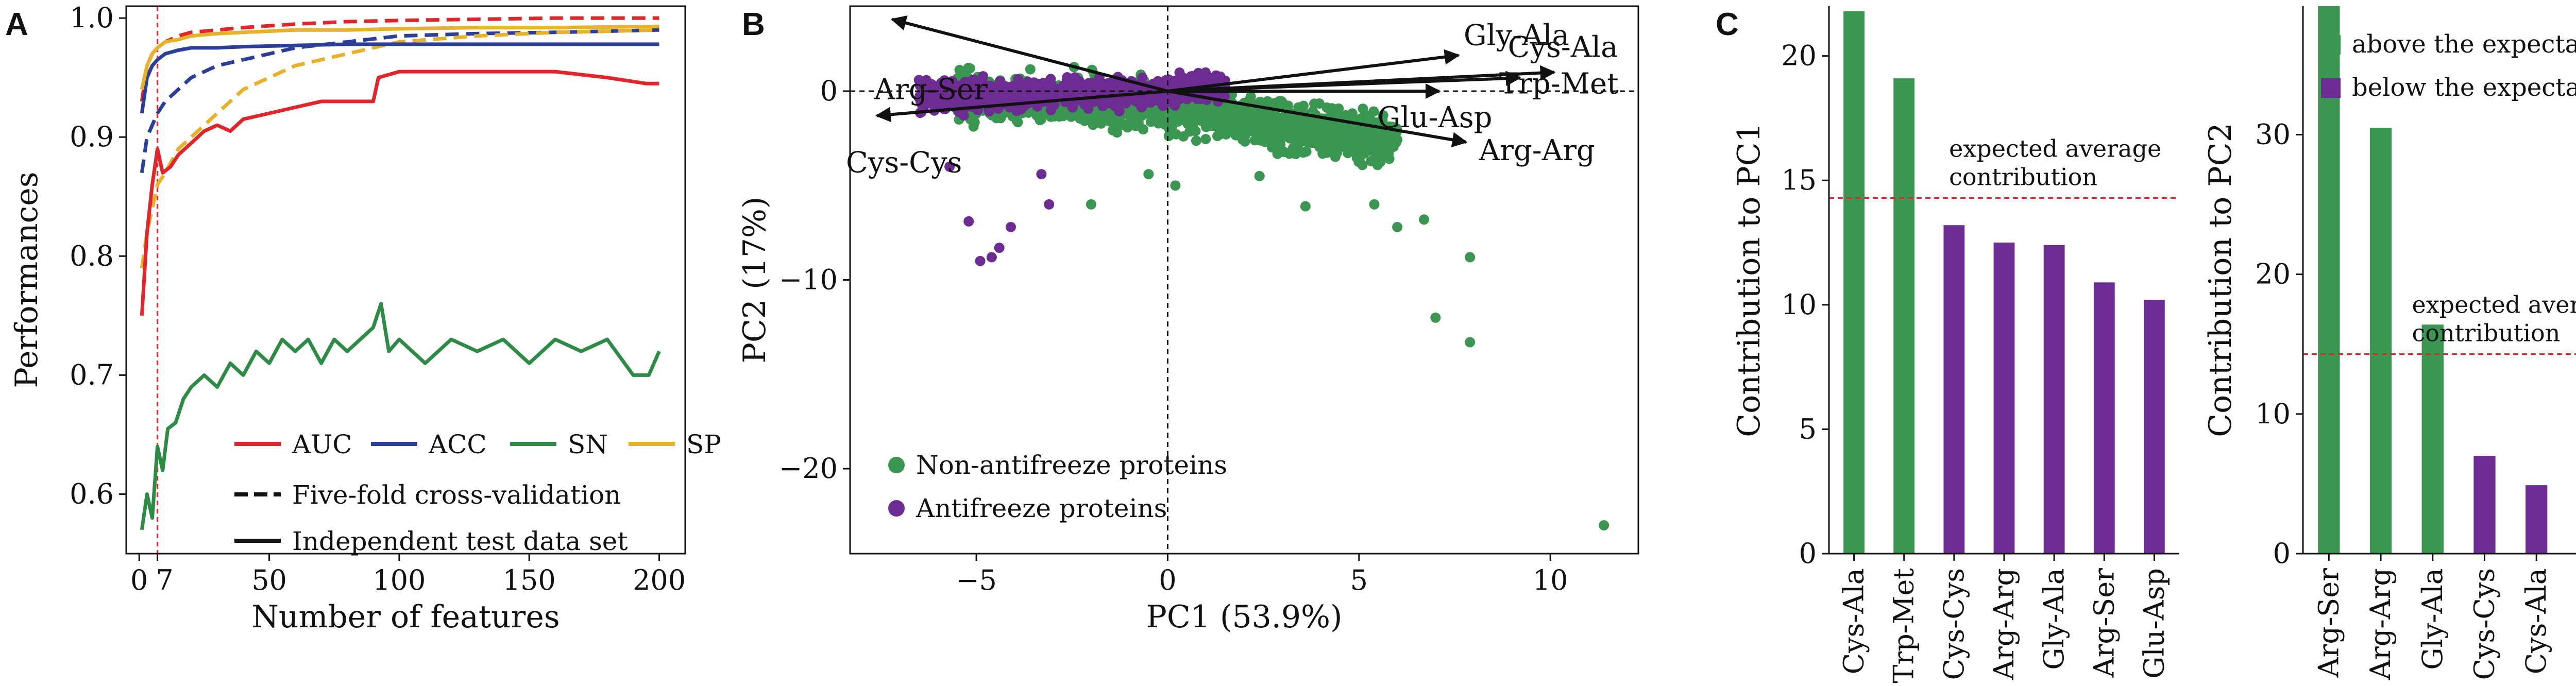  I want to click on loading-arrow, so click(1029, 54).